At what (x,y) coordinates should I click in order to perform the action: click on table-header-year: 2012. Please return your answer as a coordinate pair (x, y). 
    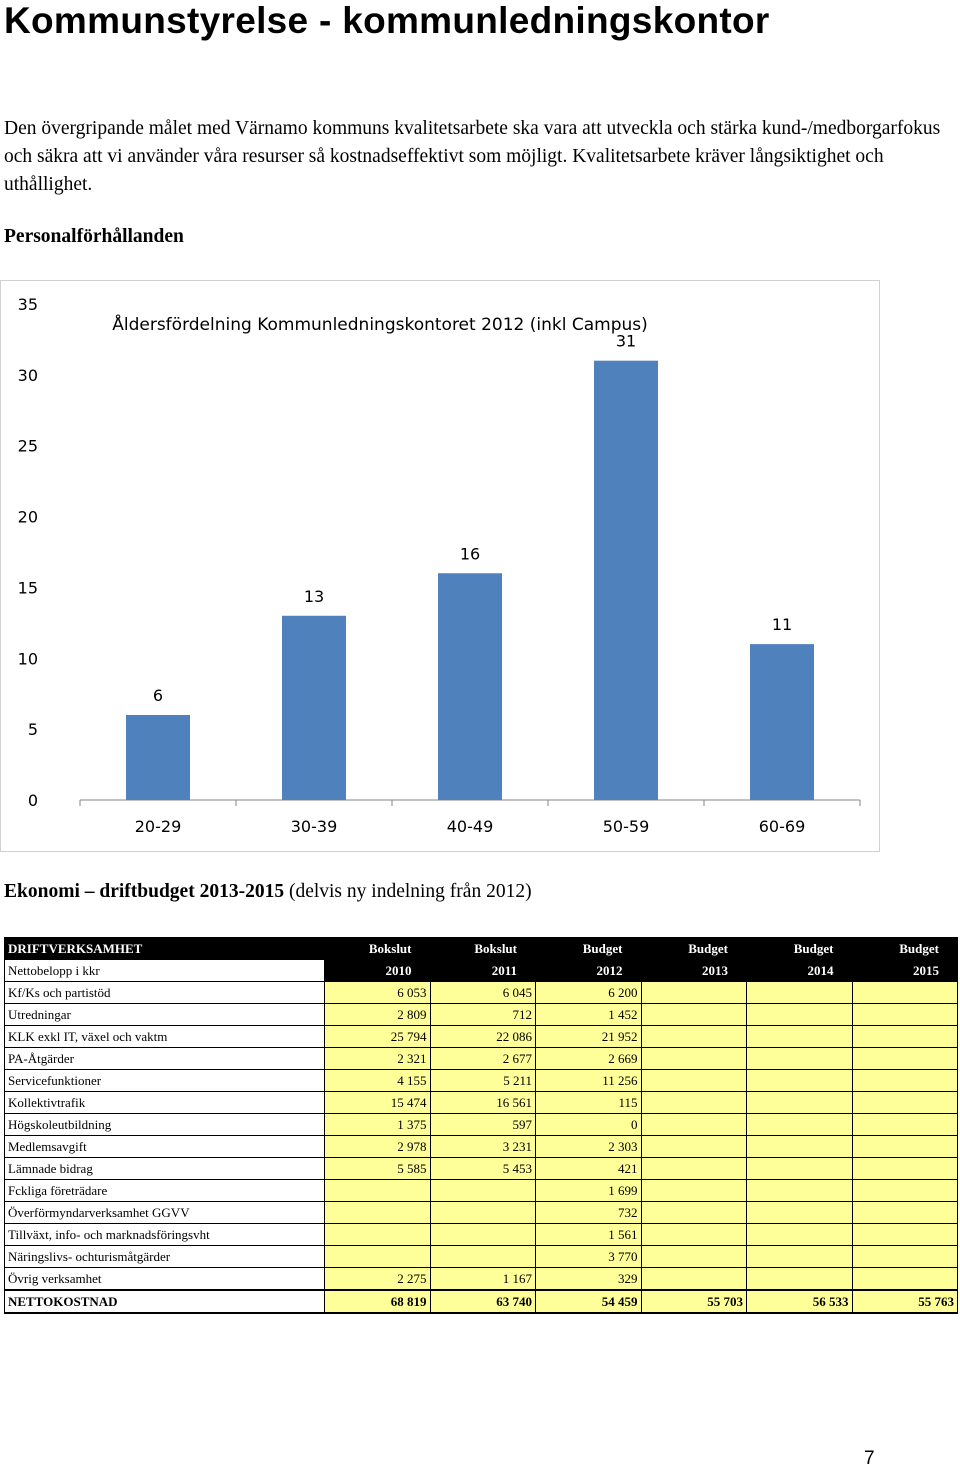
    Looking at the image, I should click on (588, 970).